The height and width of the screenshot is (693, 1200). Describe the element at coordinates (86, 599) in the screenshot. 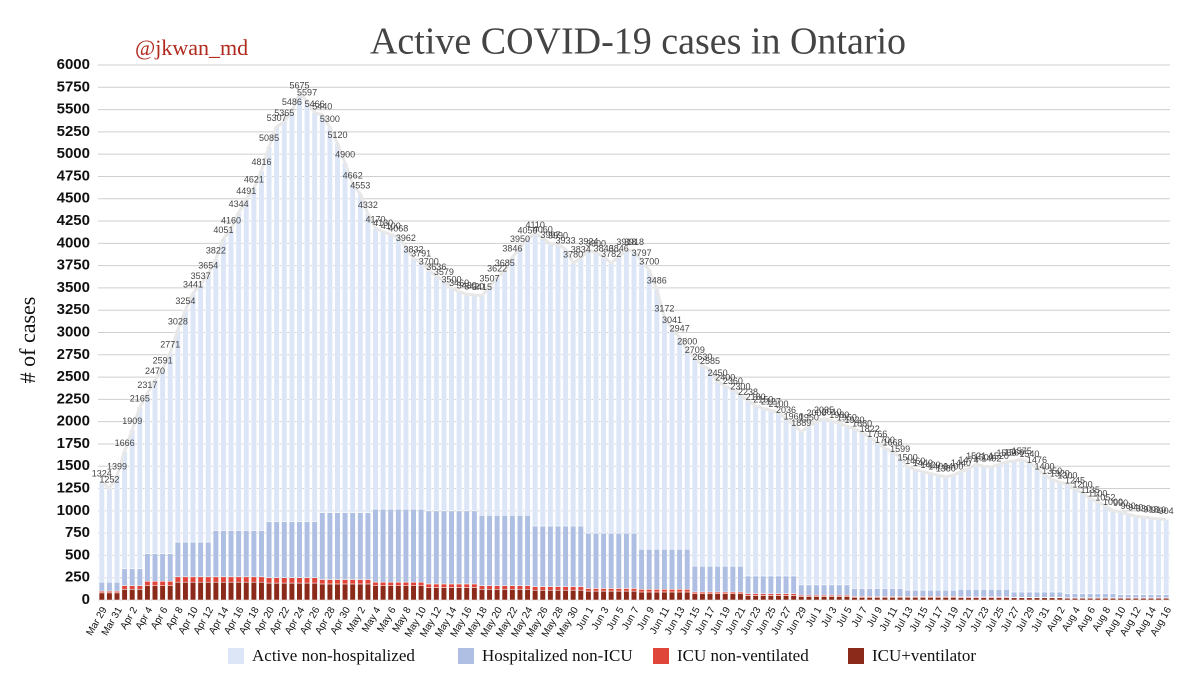

I see `y-tick-label: 0` at that location.